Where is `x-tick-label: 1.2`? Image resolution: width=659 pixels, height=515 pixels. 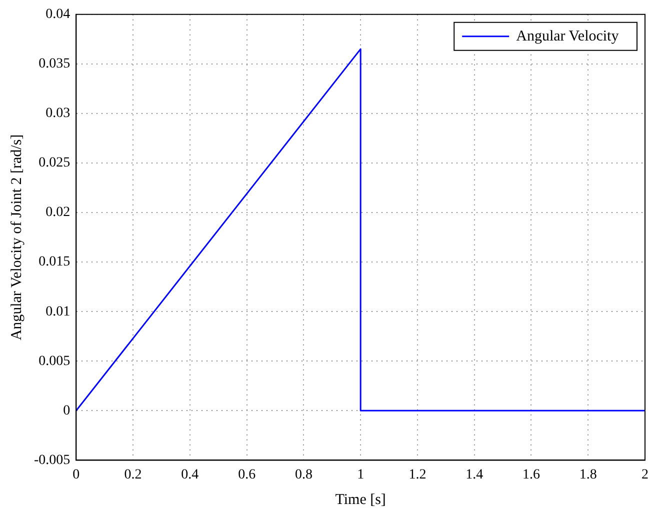
x-tick-label: 1.2 is located at coordinates (417, 474).